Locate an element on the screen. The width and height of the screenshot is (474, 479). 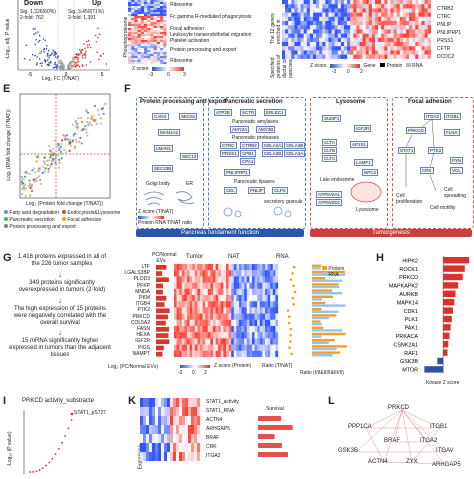
scatter-xlabel: Log₂ (Protein fold change (T/NAT)) is located at coordinates (64, 204).